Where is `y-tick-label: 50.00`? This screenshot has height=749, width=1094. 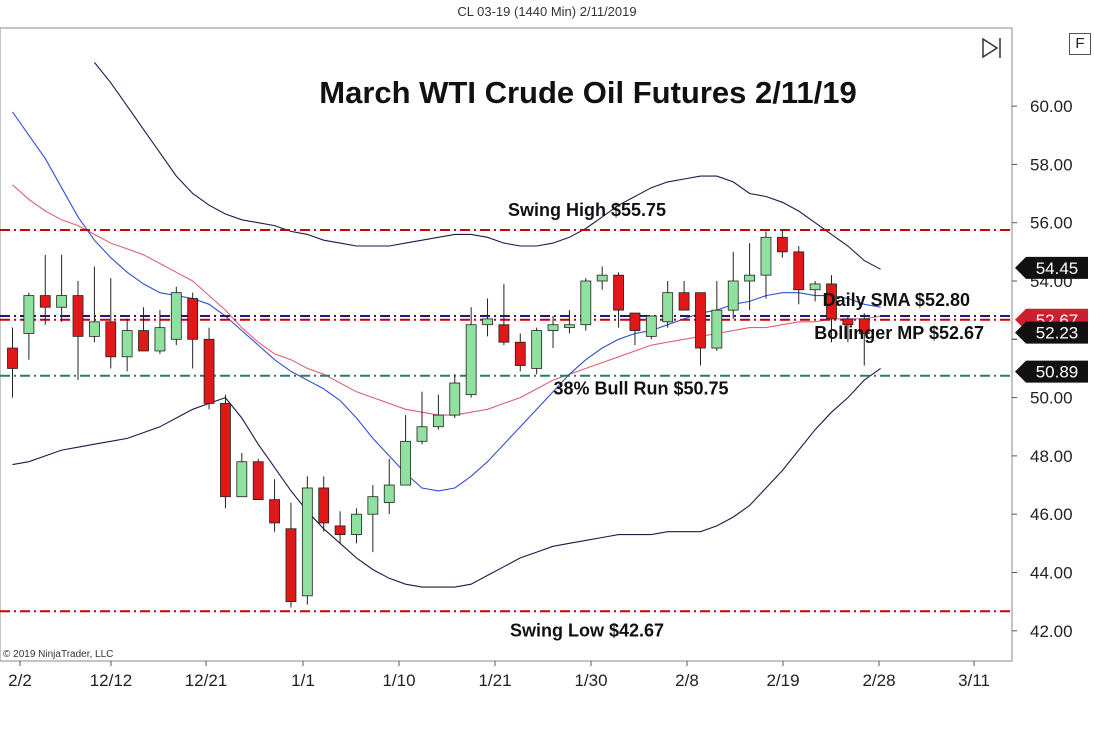
y-tick-label: 50.00 is located at coordinates (1051, 398).